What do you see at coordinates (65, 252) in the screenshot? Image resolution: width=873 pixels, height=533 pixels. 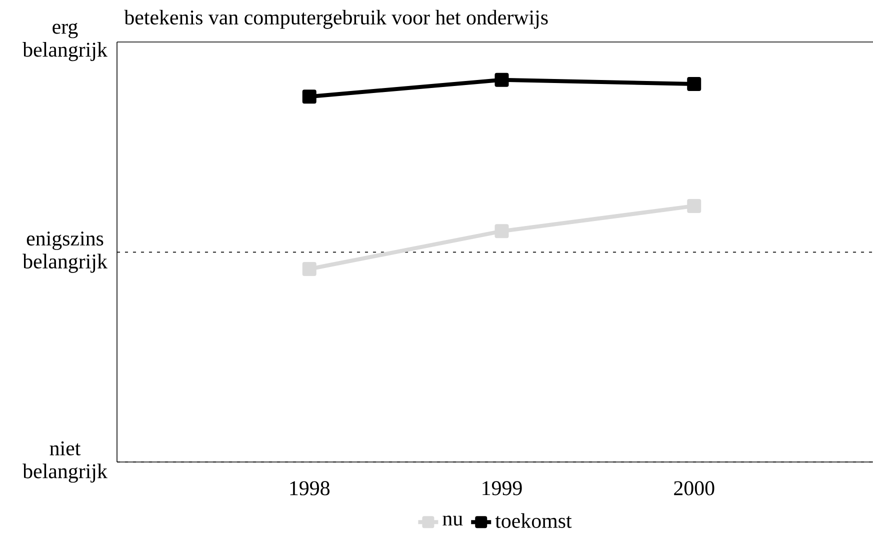 I see `ref-line-label: enigszins belangrijk` at bounding box center [65, 252].